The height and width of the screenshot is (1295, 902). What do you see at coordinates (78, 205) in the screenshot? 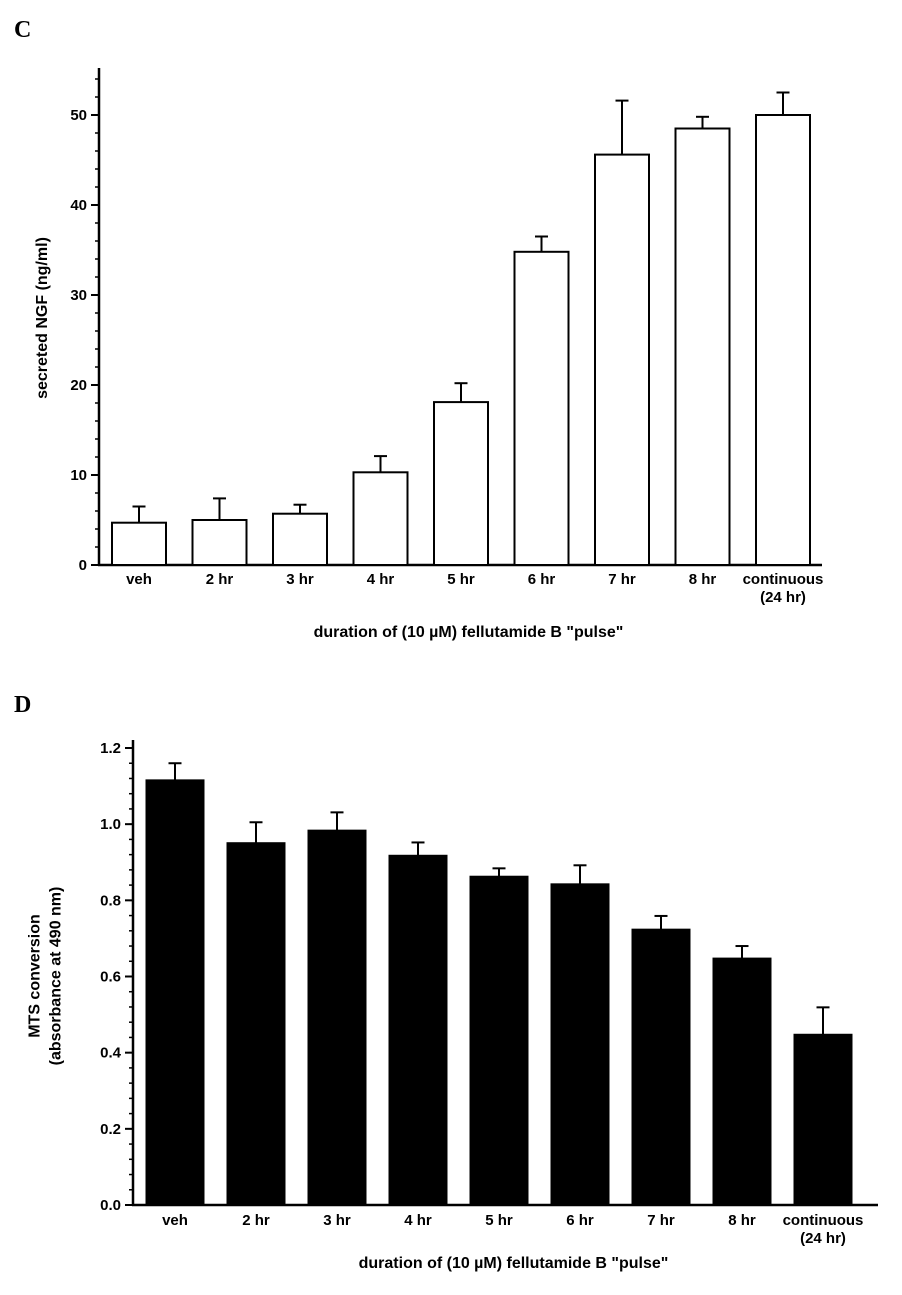
I see `y-tick-label: 40` at bounding box center [78, 205].